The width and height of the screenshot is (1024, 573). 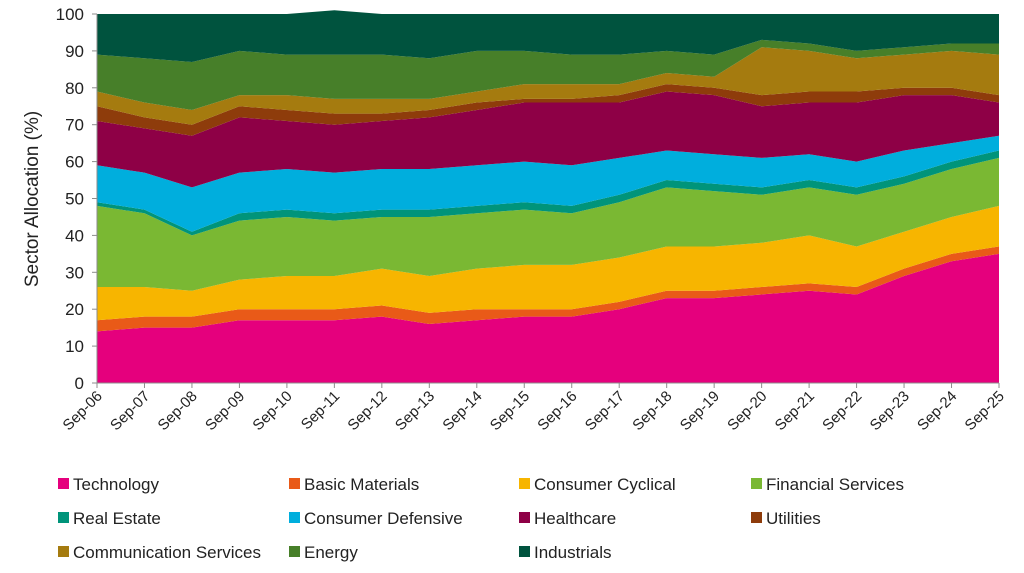 What do you see at coordinates (74, 125) in the screenshot?
I see `y-tick-label: 70` at bounding box center [74, 125].